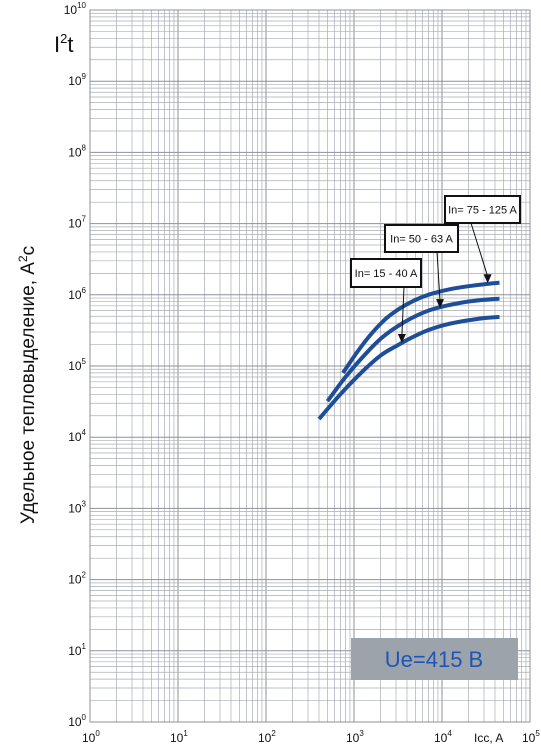 This screenshot has height=751, width=541. I want to click on x-axis-label: Icc, A, so click(488, 738).